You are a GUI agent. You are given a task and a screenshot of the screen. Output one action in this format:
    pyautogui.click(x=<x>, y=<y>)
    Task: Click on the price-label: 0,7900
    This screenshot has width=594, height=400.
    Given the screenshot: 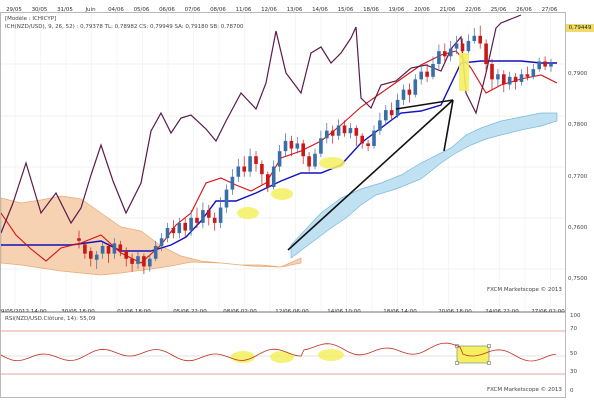 What is the action you would take?
    pyautogui.click(x=578, y=74)
    